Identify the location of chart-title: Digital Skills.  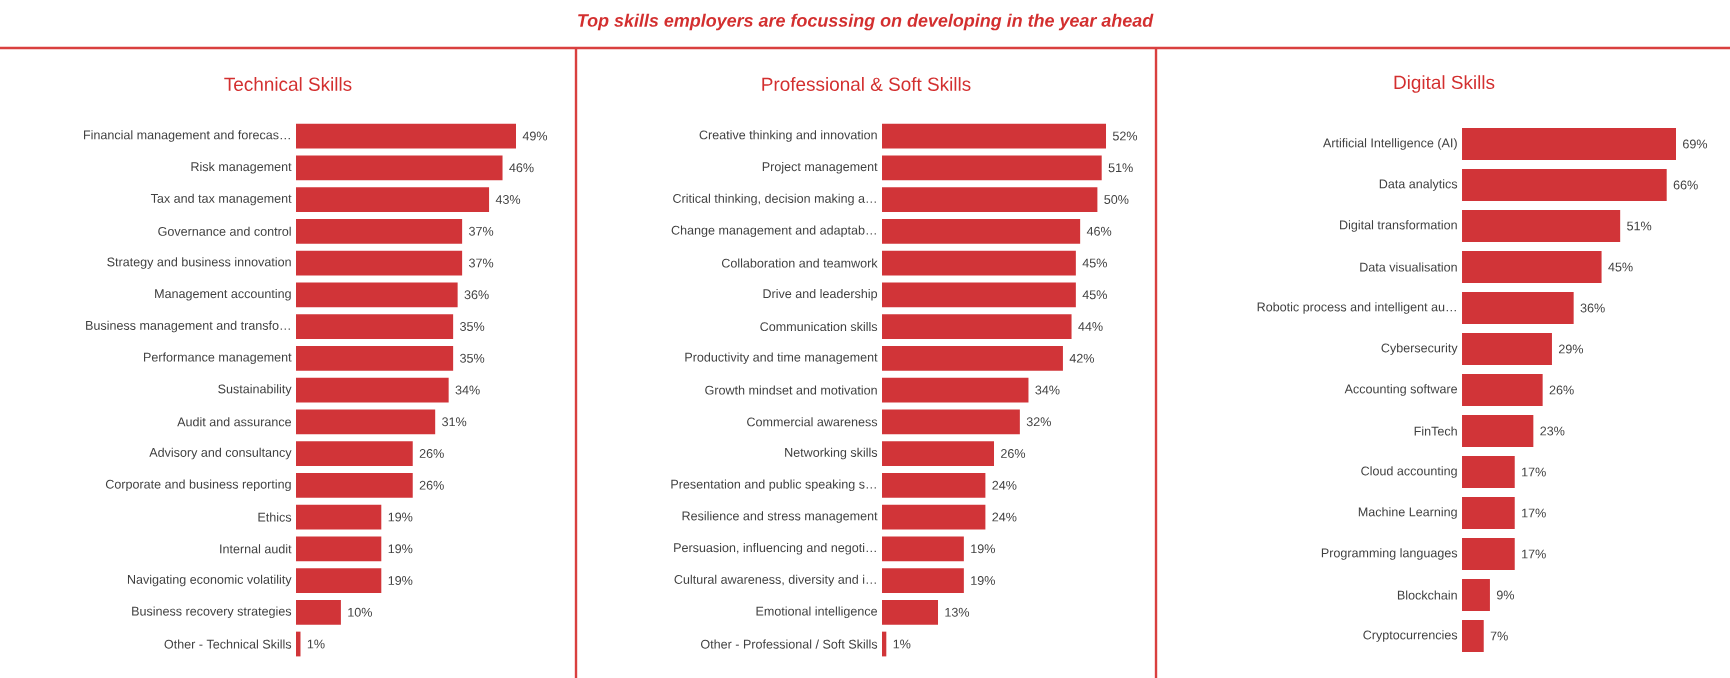
(1444, 84).